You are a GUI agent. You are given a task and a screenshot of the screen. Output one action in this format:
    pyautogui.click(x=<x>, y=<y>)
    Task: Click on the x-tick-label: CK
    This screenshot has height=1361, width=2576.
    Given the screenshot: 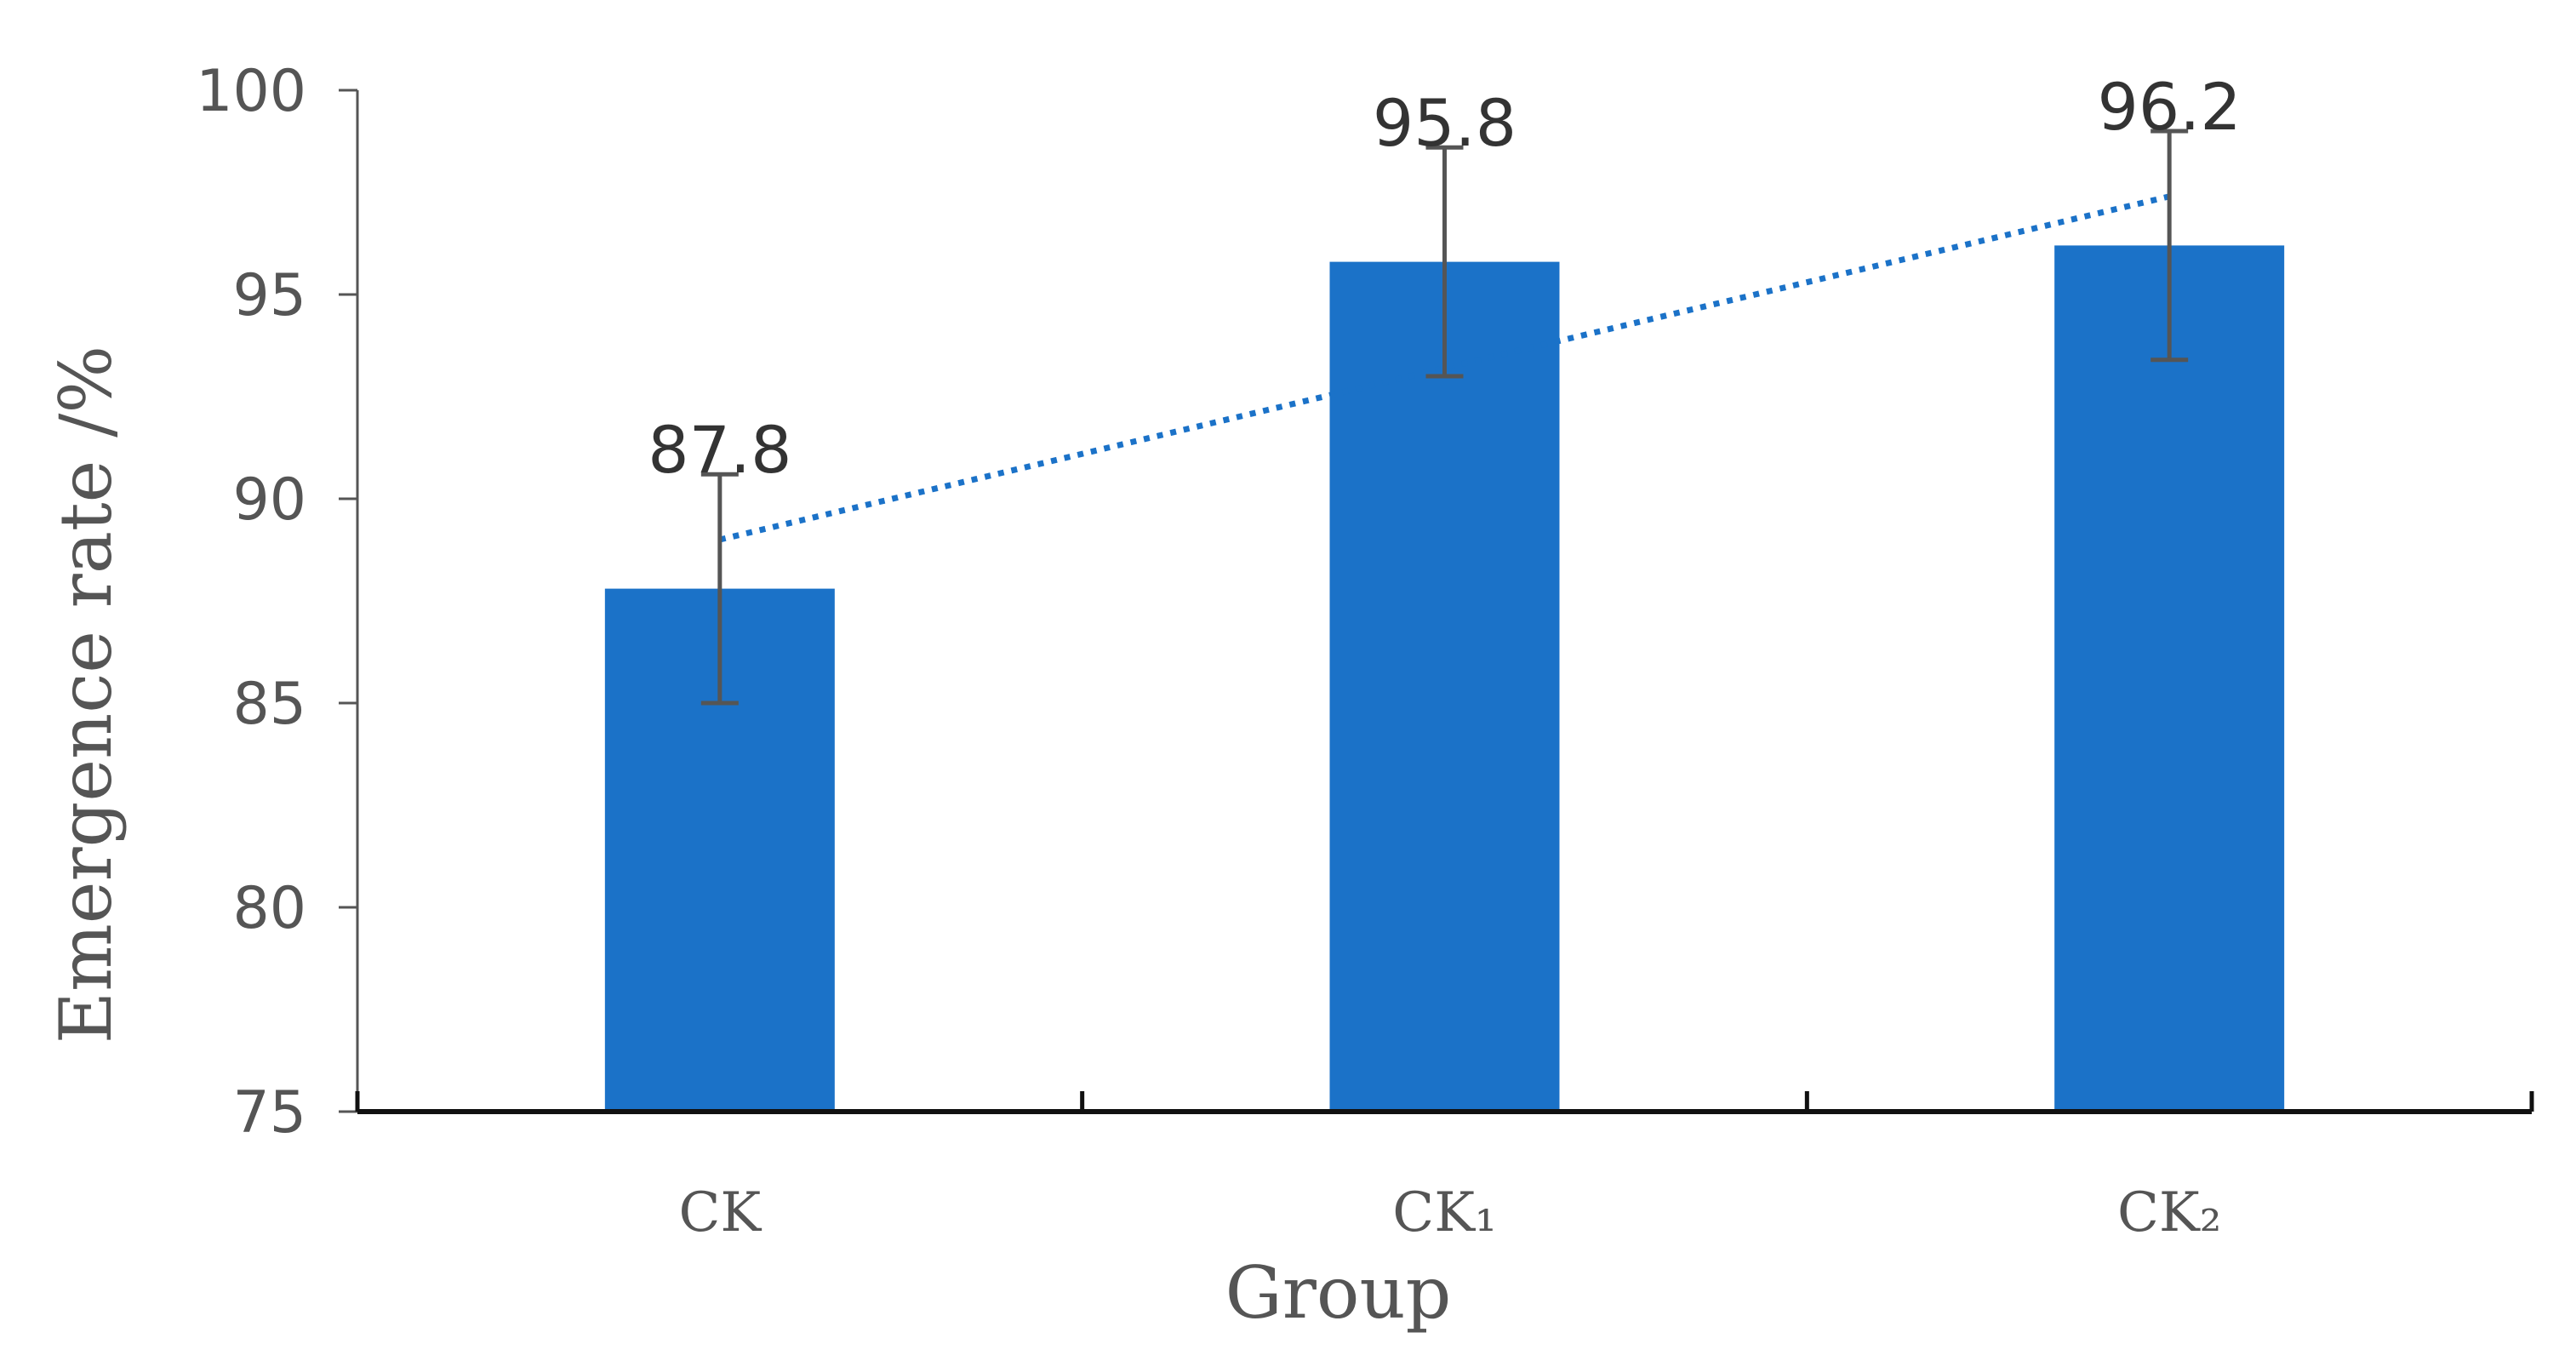 What is the action you would take?
    pyautogui.click(x=720, y=1212)
    